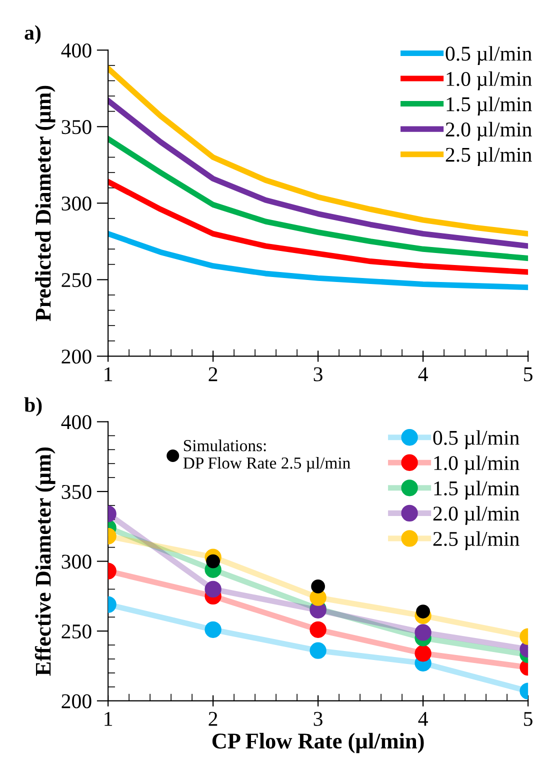 Image resolution: width=535 pixels, height=771 pixels. Describe the element at coordinates (45, 561) in the screenshot. I see `y-axis-title: Effective Diameter (µm)` at that location.